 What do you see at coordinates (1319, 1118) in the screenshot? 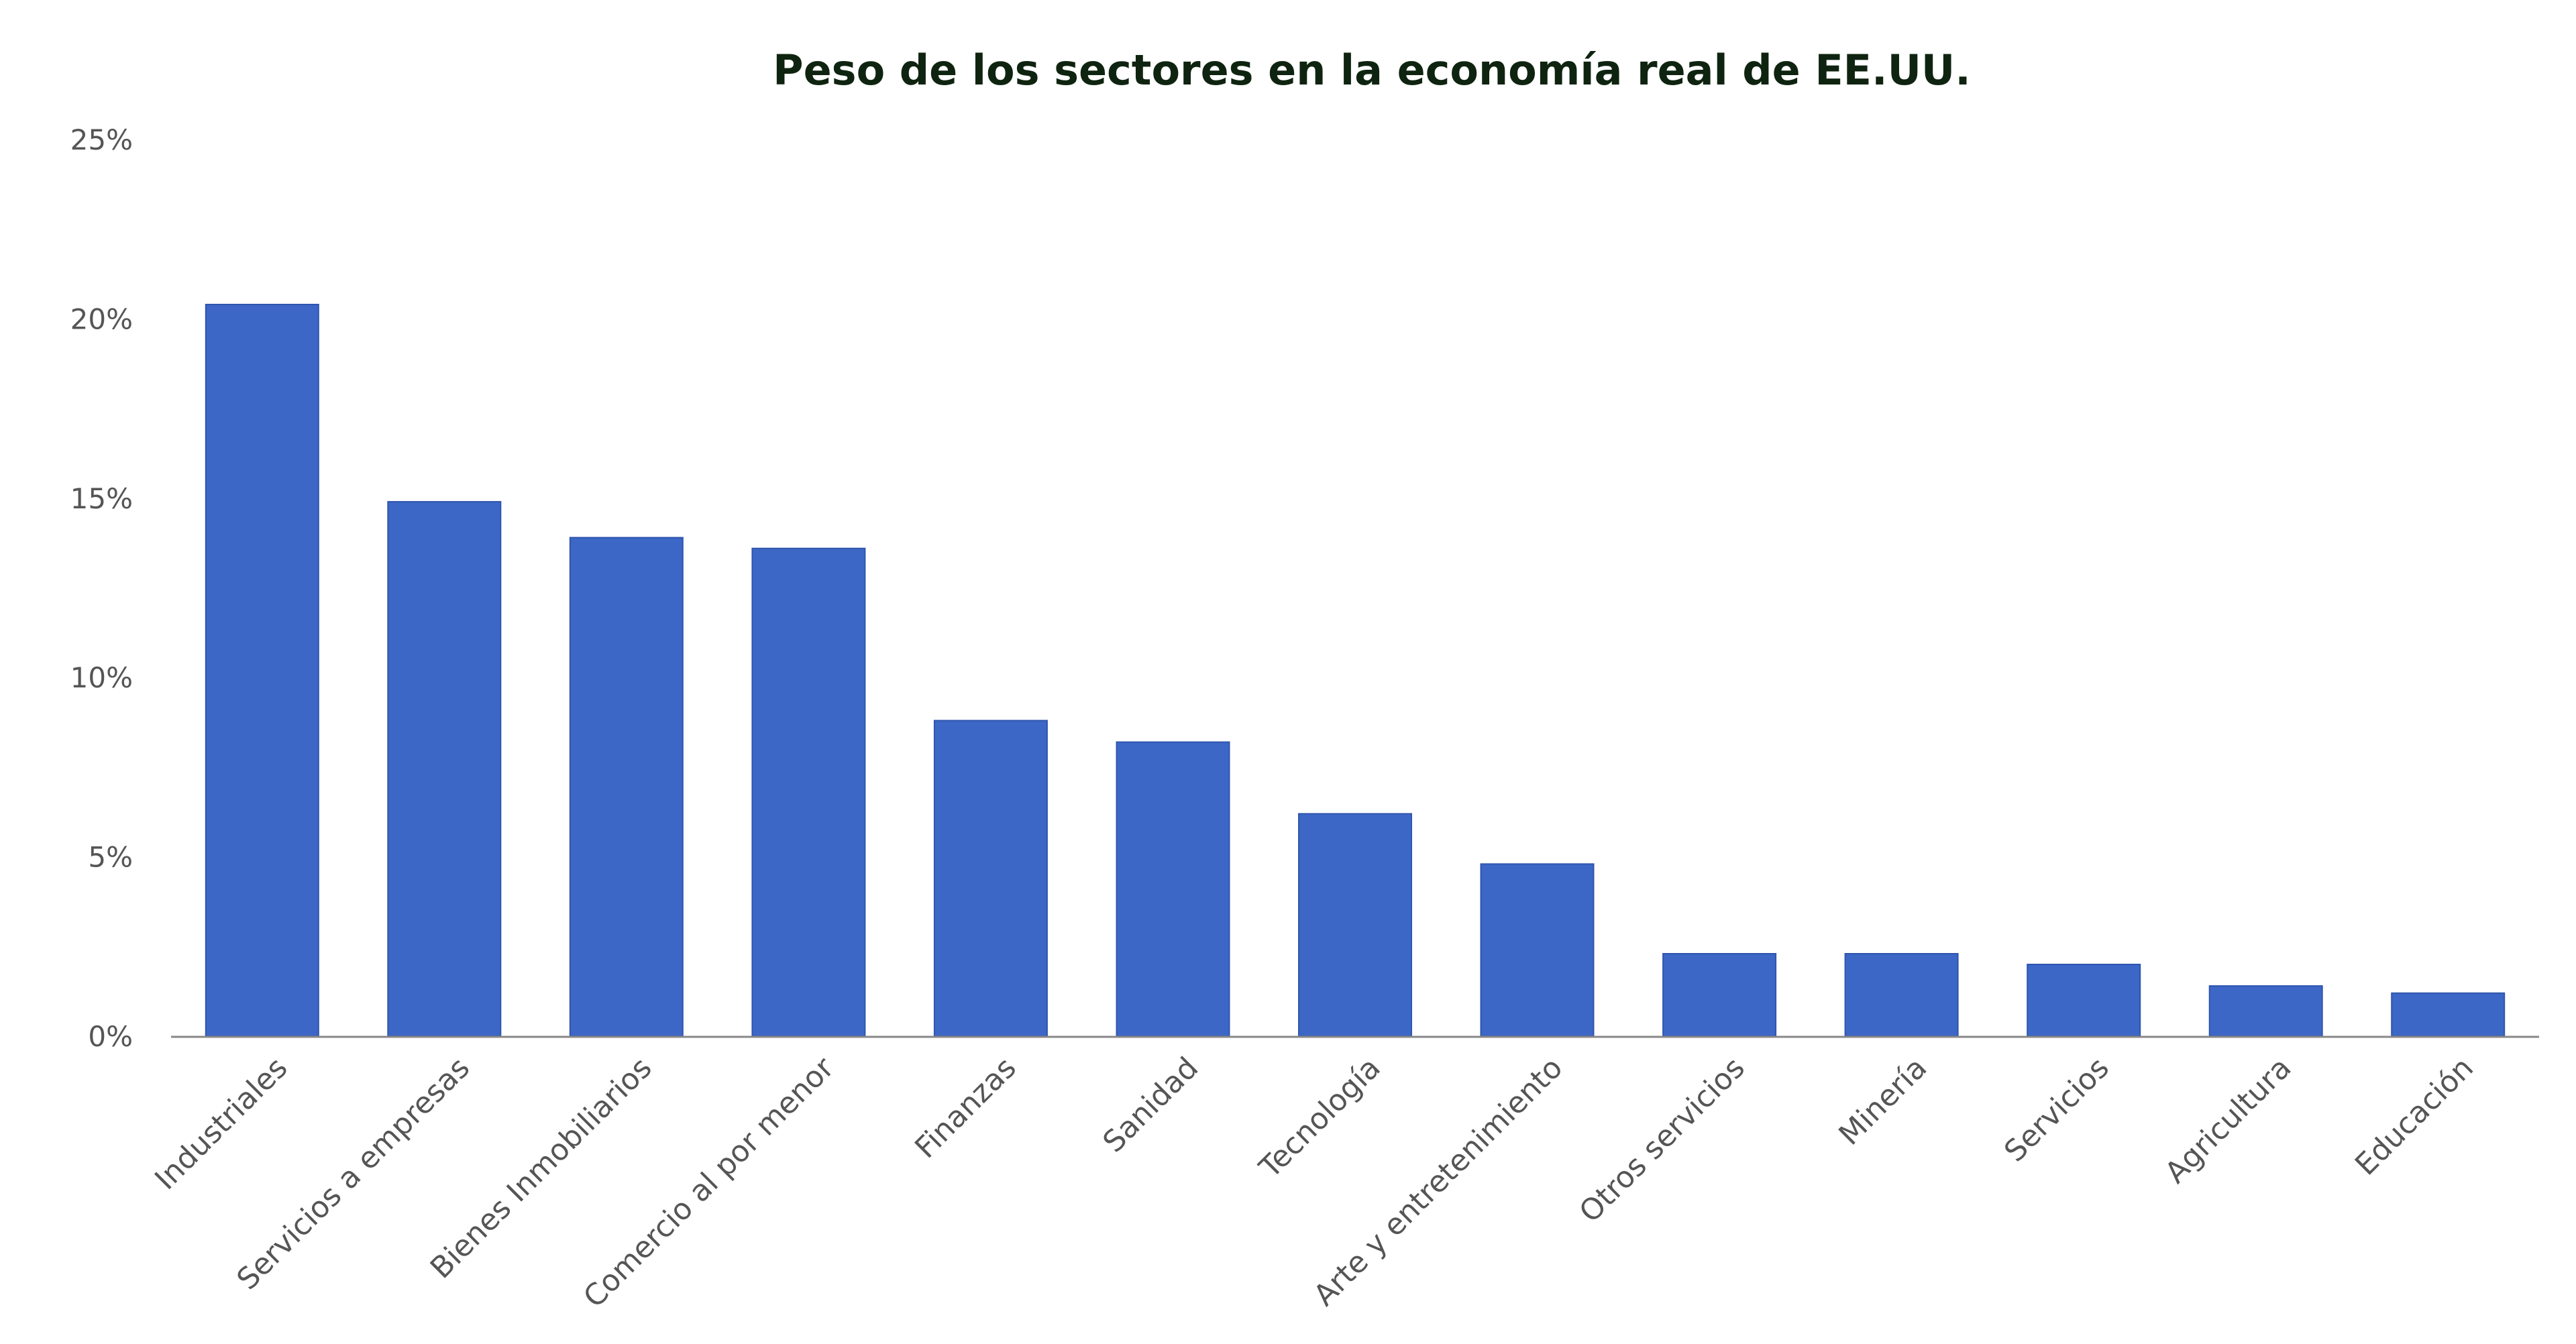
I see `x-tick-label: Tecnología` at bounding box center [1319, 1118].